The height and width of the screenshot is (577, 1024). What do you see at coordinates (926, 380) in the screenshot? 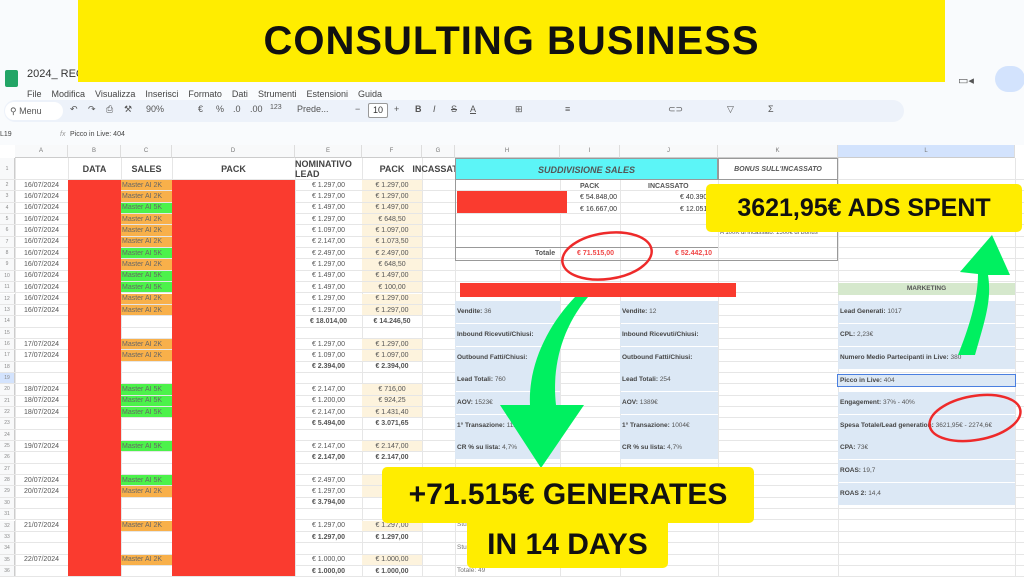
I see `stat-item: Picco in Live: 404` at bounding box center [926, 380].